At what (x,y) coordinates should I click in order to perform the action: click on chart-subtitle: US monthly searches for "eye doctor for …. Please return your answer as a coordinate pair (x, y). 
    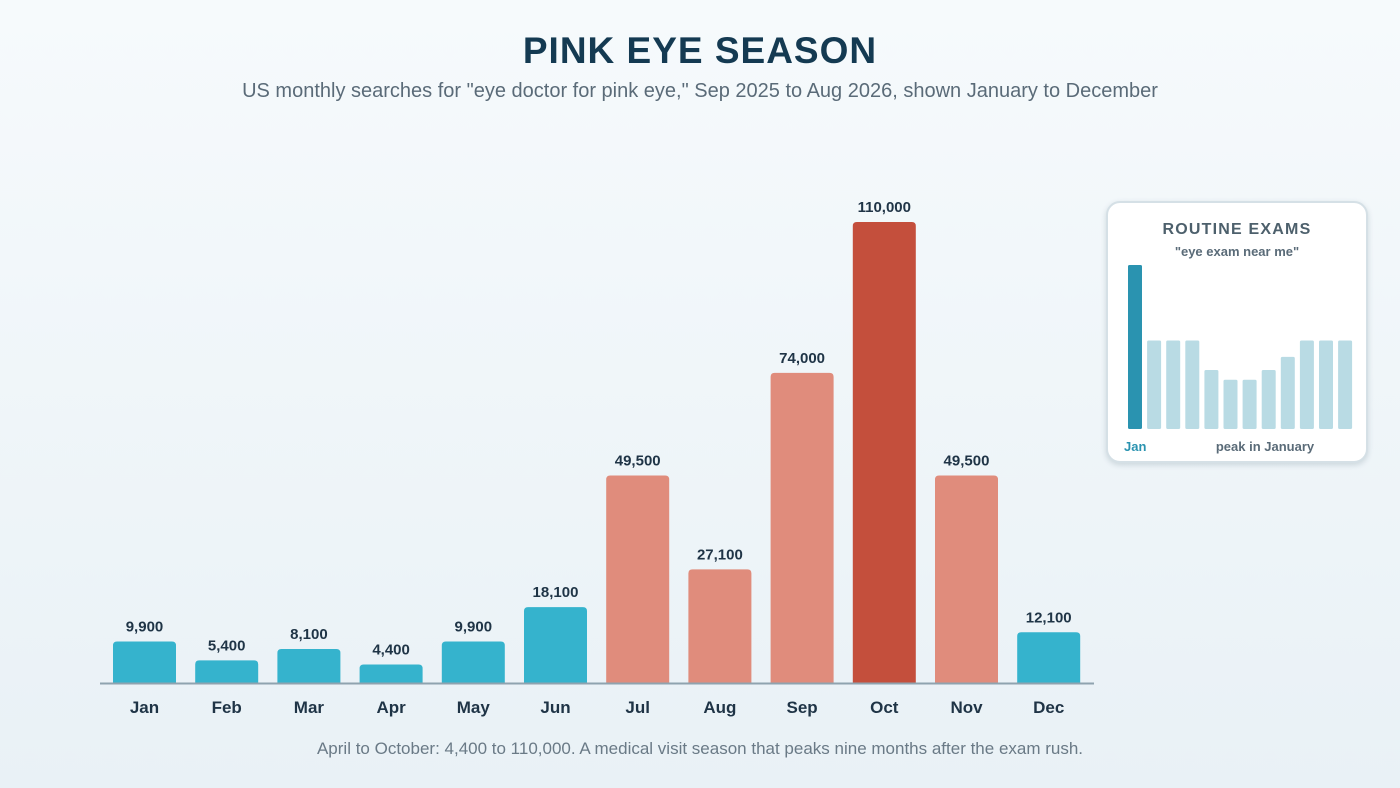
    Looking at the image, I should click on (700, 91).